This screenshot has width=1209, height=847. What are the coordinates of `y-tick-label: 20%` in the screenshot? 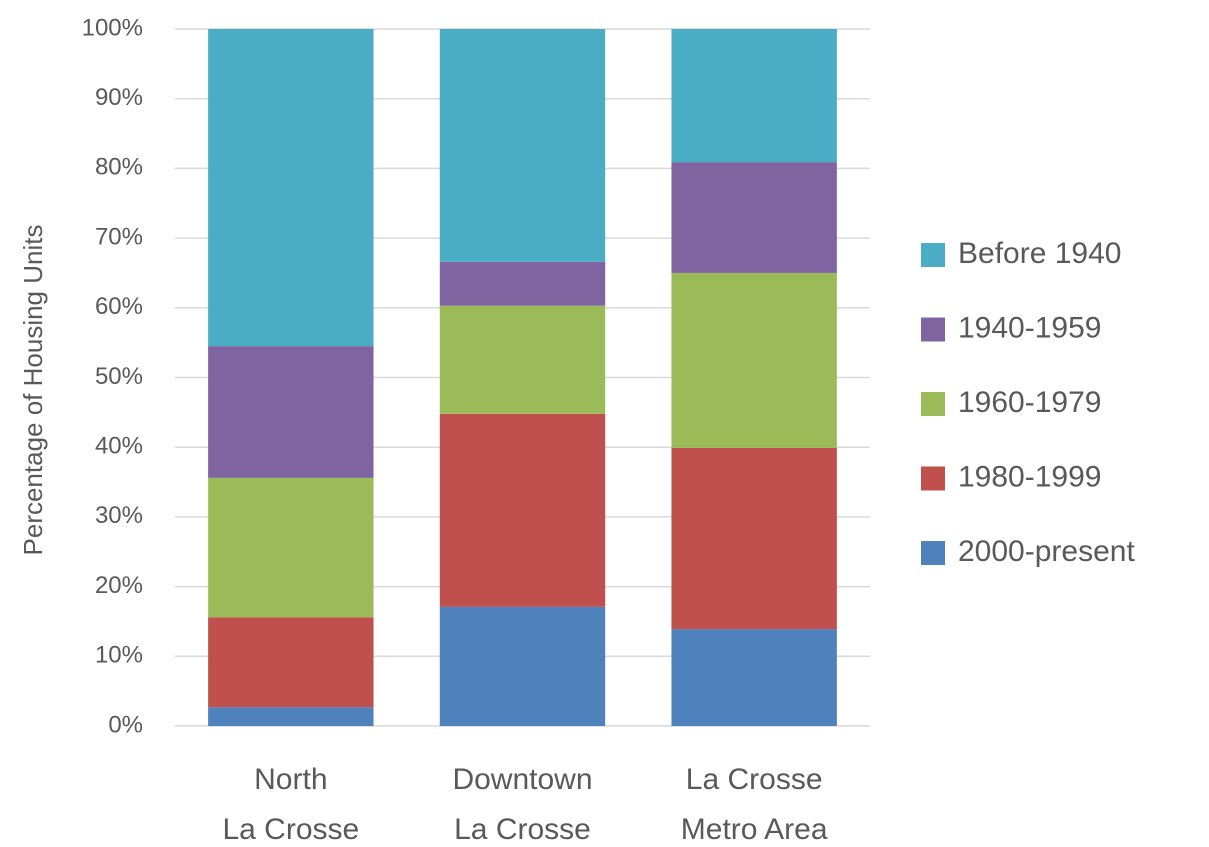 It's located at (119, 585).